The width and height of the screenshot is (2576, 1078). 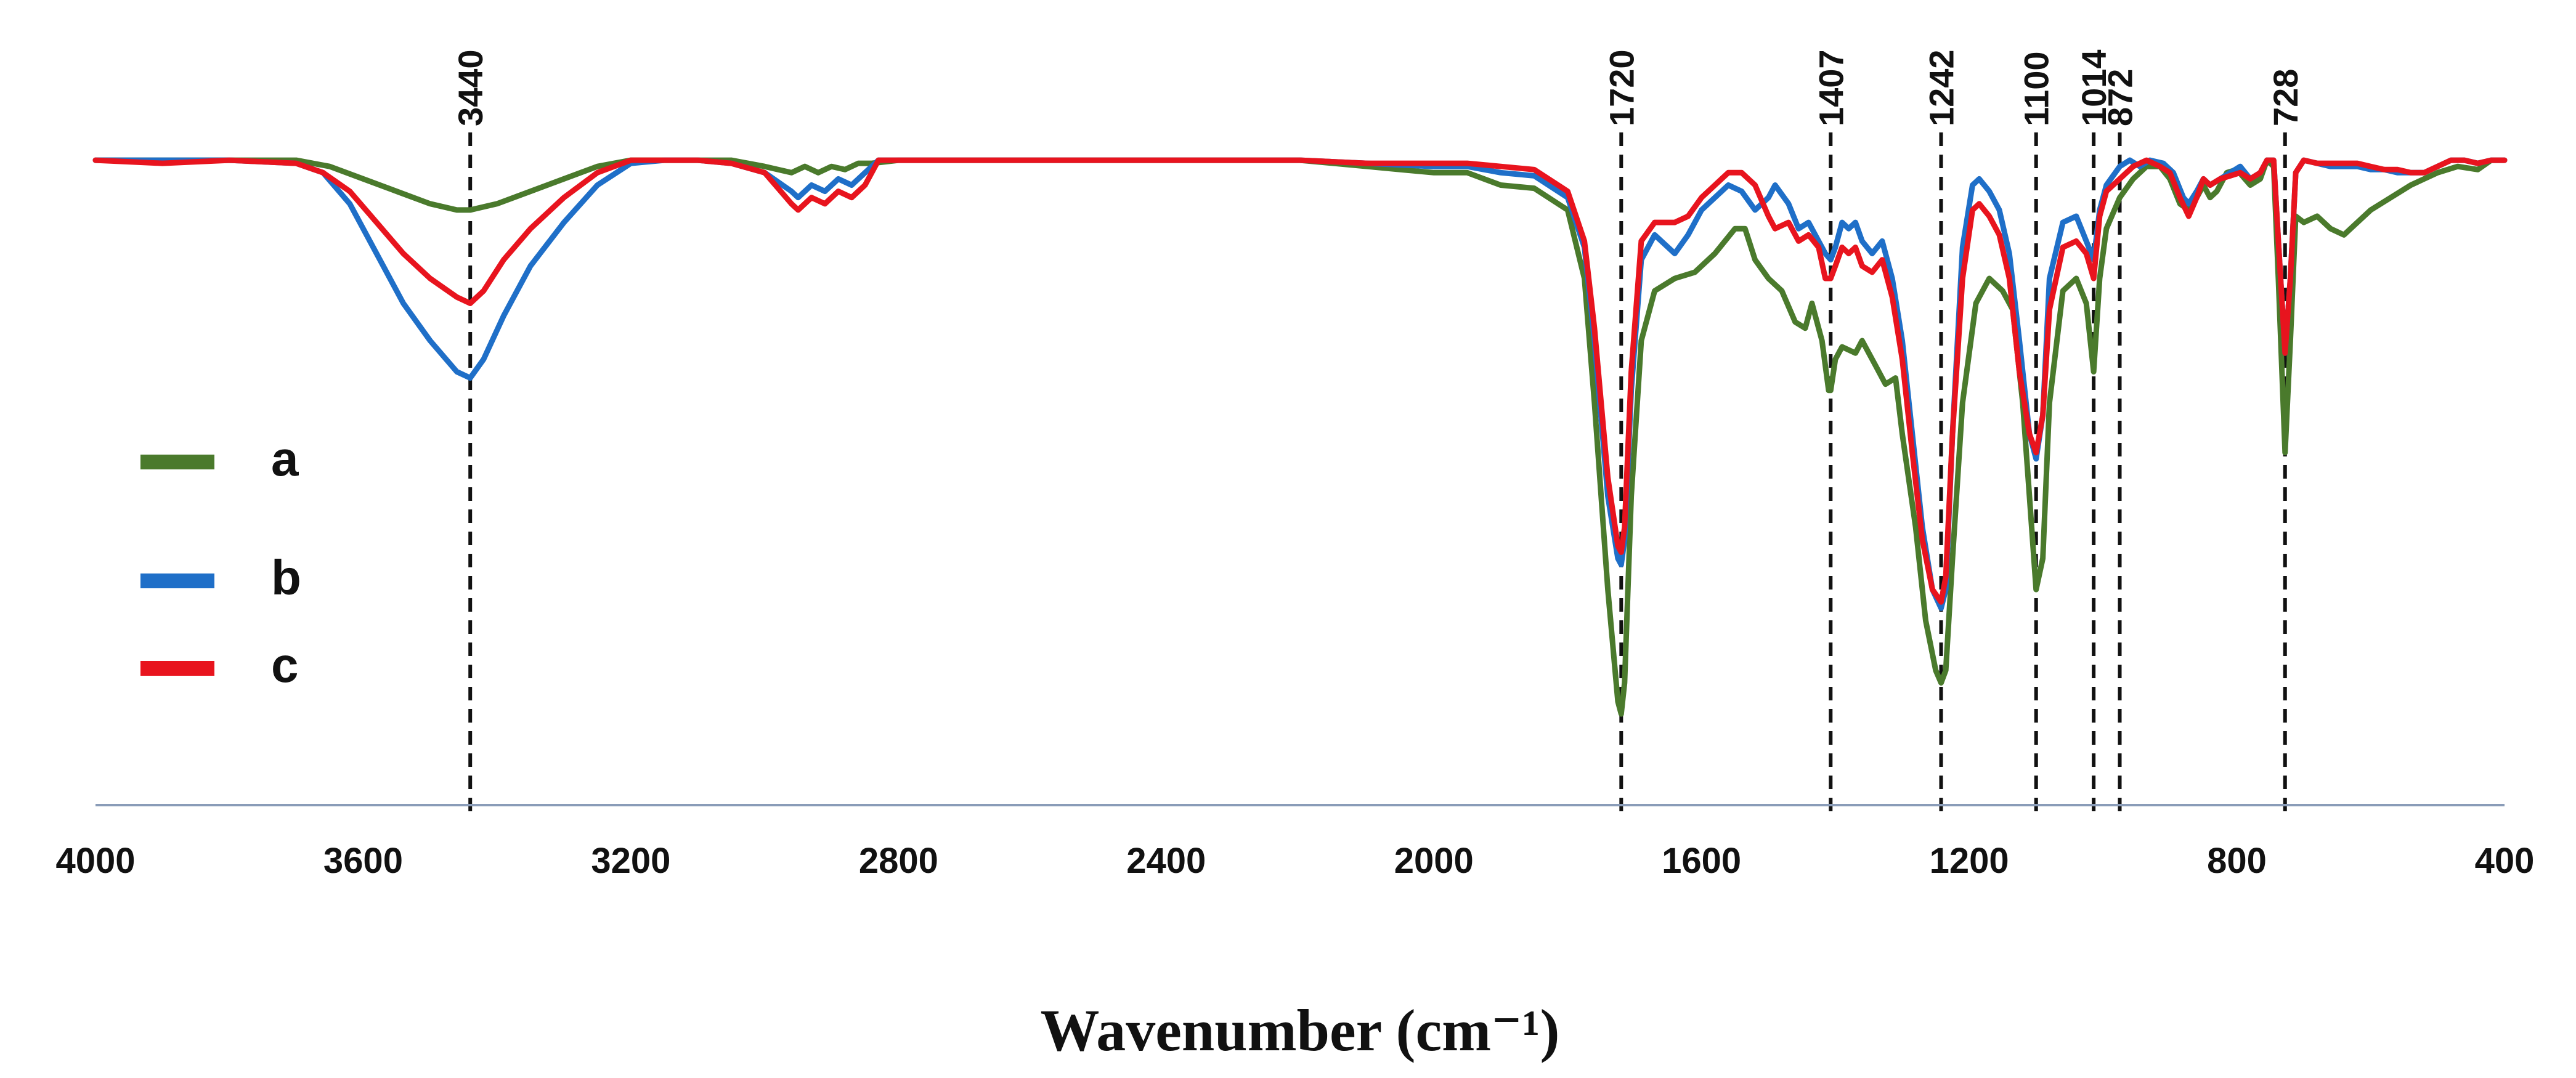 What do you see at coordinates (2093, 87) in the screenshot?
I see `peak-label-1014: 1014` at bounding box center [2093, 87].